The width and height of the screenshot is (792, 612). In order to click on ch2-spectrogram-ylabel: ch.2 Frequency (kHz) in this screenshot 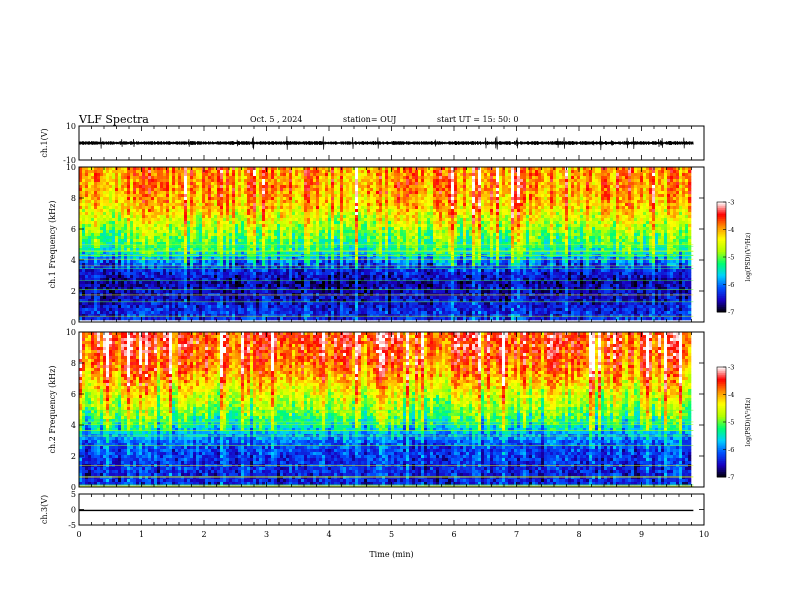, I will do `click(52, 410)`.